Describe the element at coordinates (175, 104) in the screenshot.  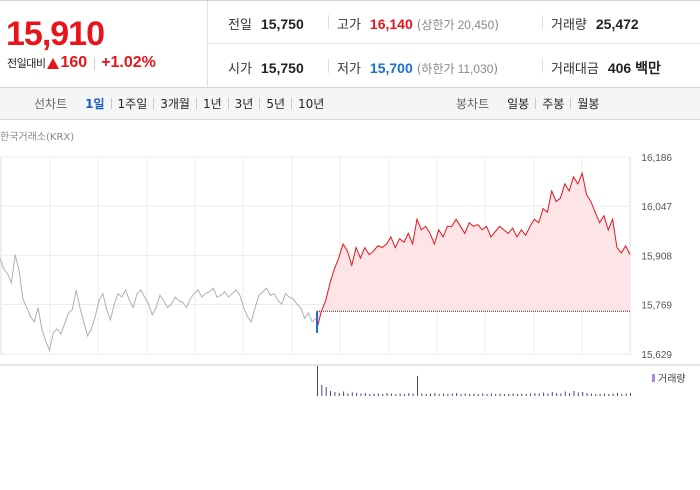
I see `tab-period-3m: 3개월` at that location.